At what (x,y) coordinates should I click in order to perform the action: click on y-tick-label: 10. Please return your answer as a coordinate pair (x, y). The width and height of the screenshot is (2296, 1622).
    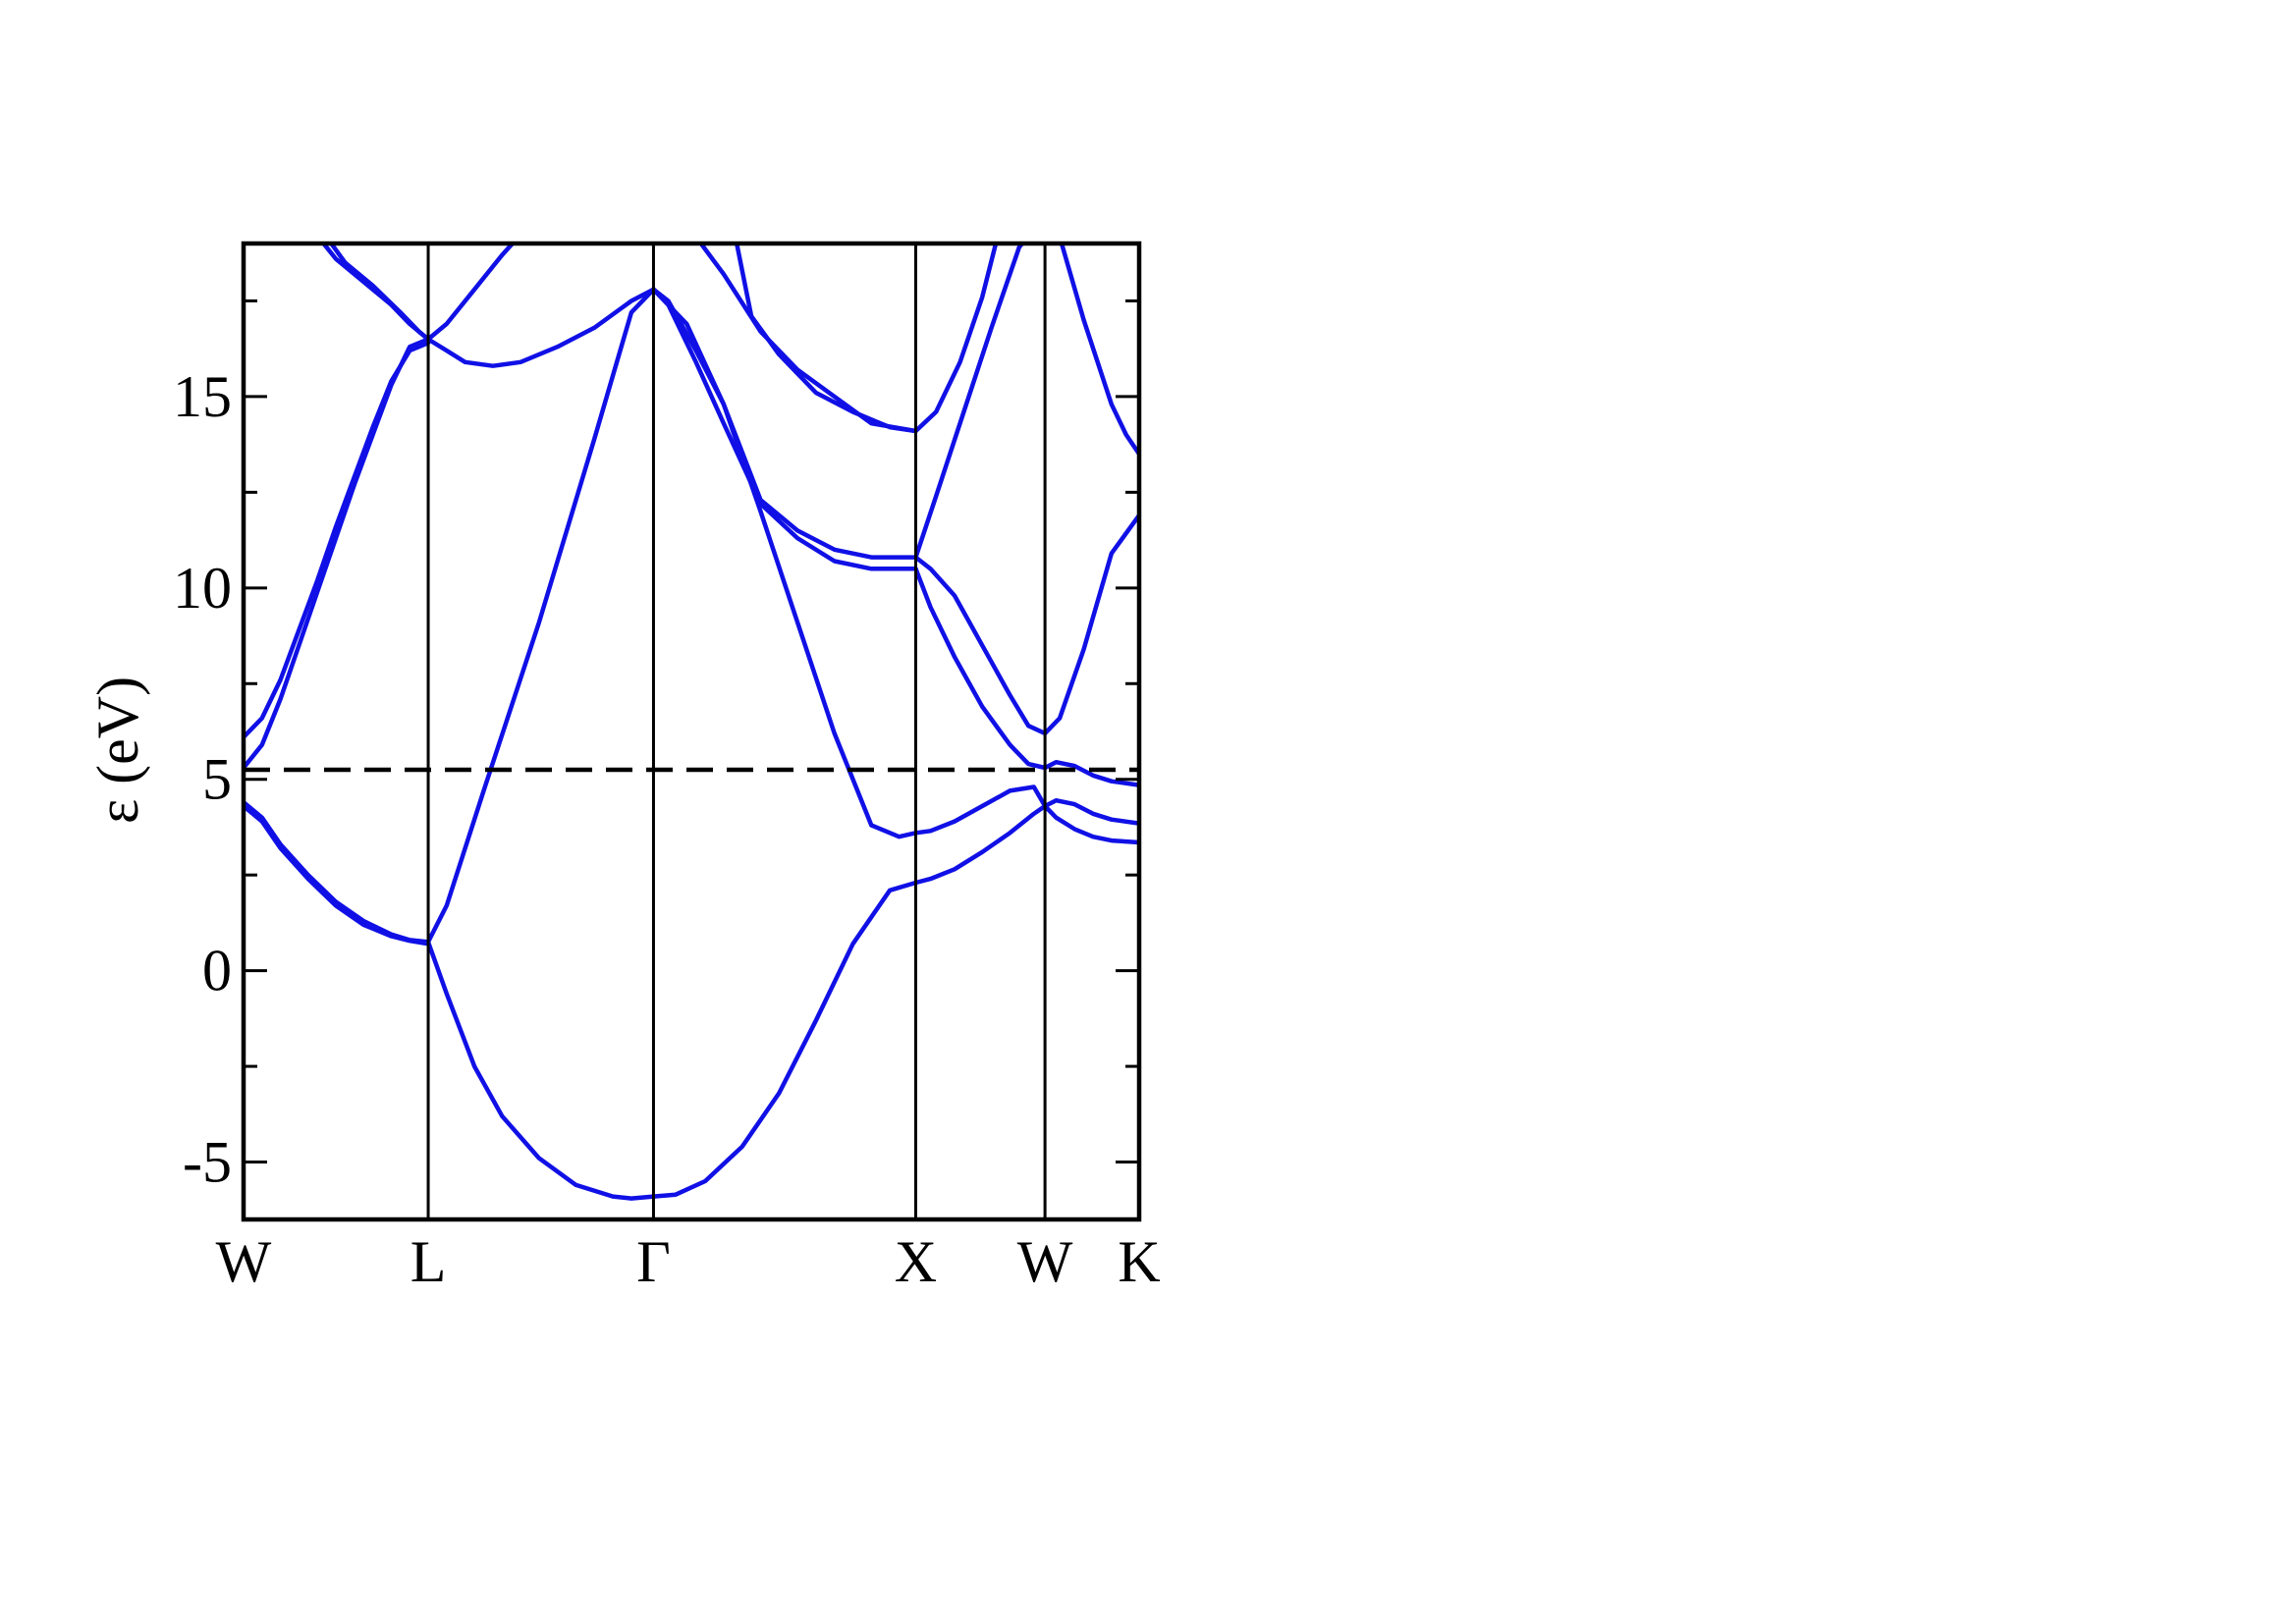
    Looking at the image, I should click on (202, 588).